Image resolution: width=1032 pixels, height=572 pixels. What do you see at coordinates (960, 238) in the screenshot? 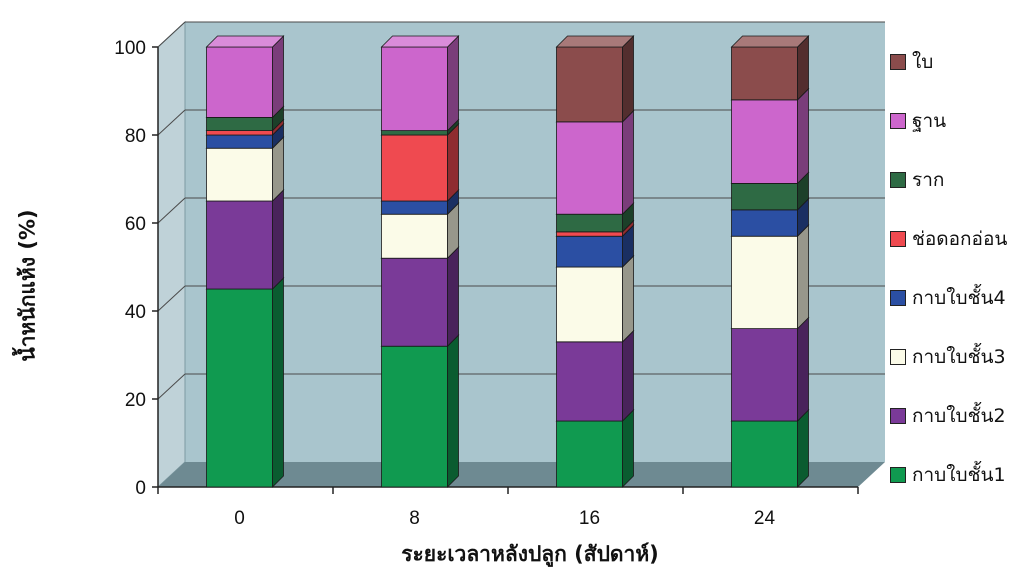
I see `legend-label: ช่อดอกอ่อน` at bounding box center [960, 238].